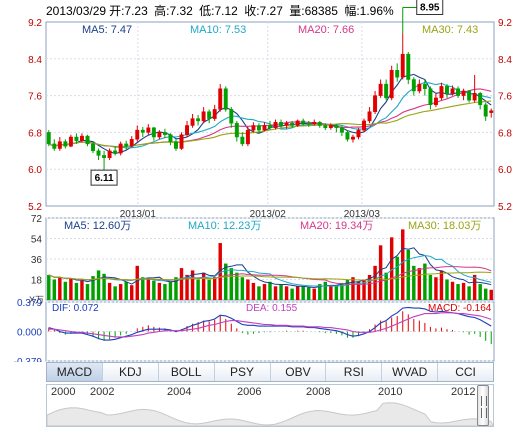  I want to click on quote-close: 收:7.27, so click(263, 11).